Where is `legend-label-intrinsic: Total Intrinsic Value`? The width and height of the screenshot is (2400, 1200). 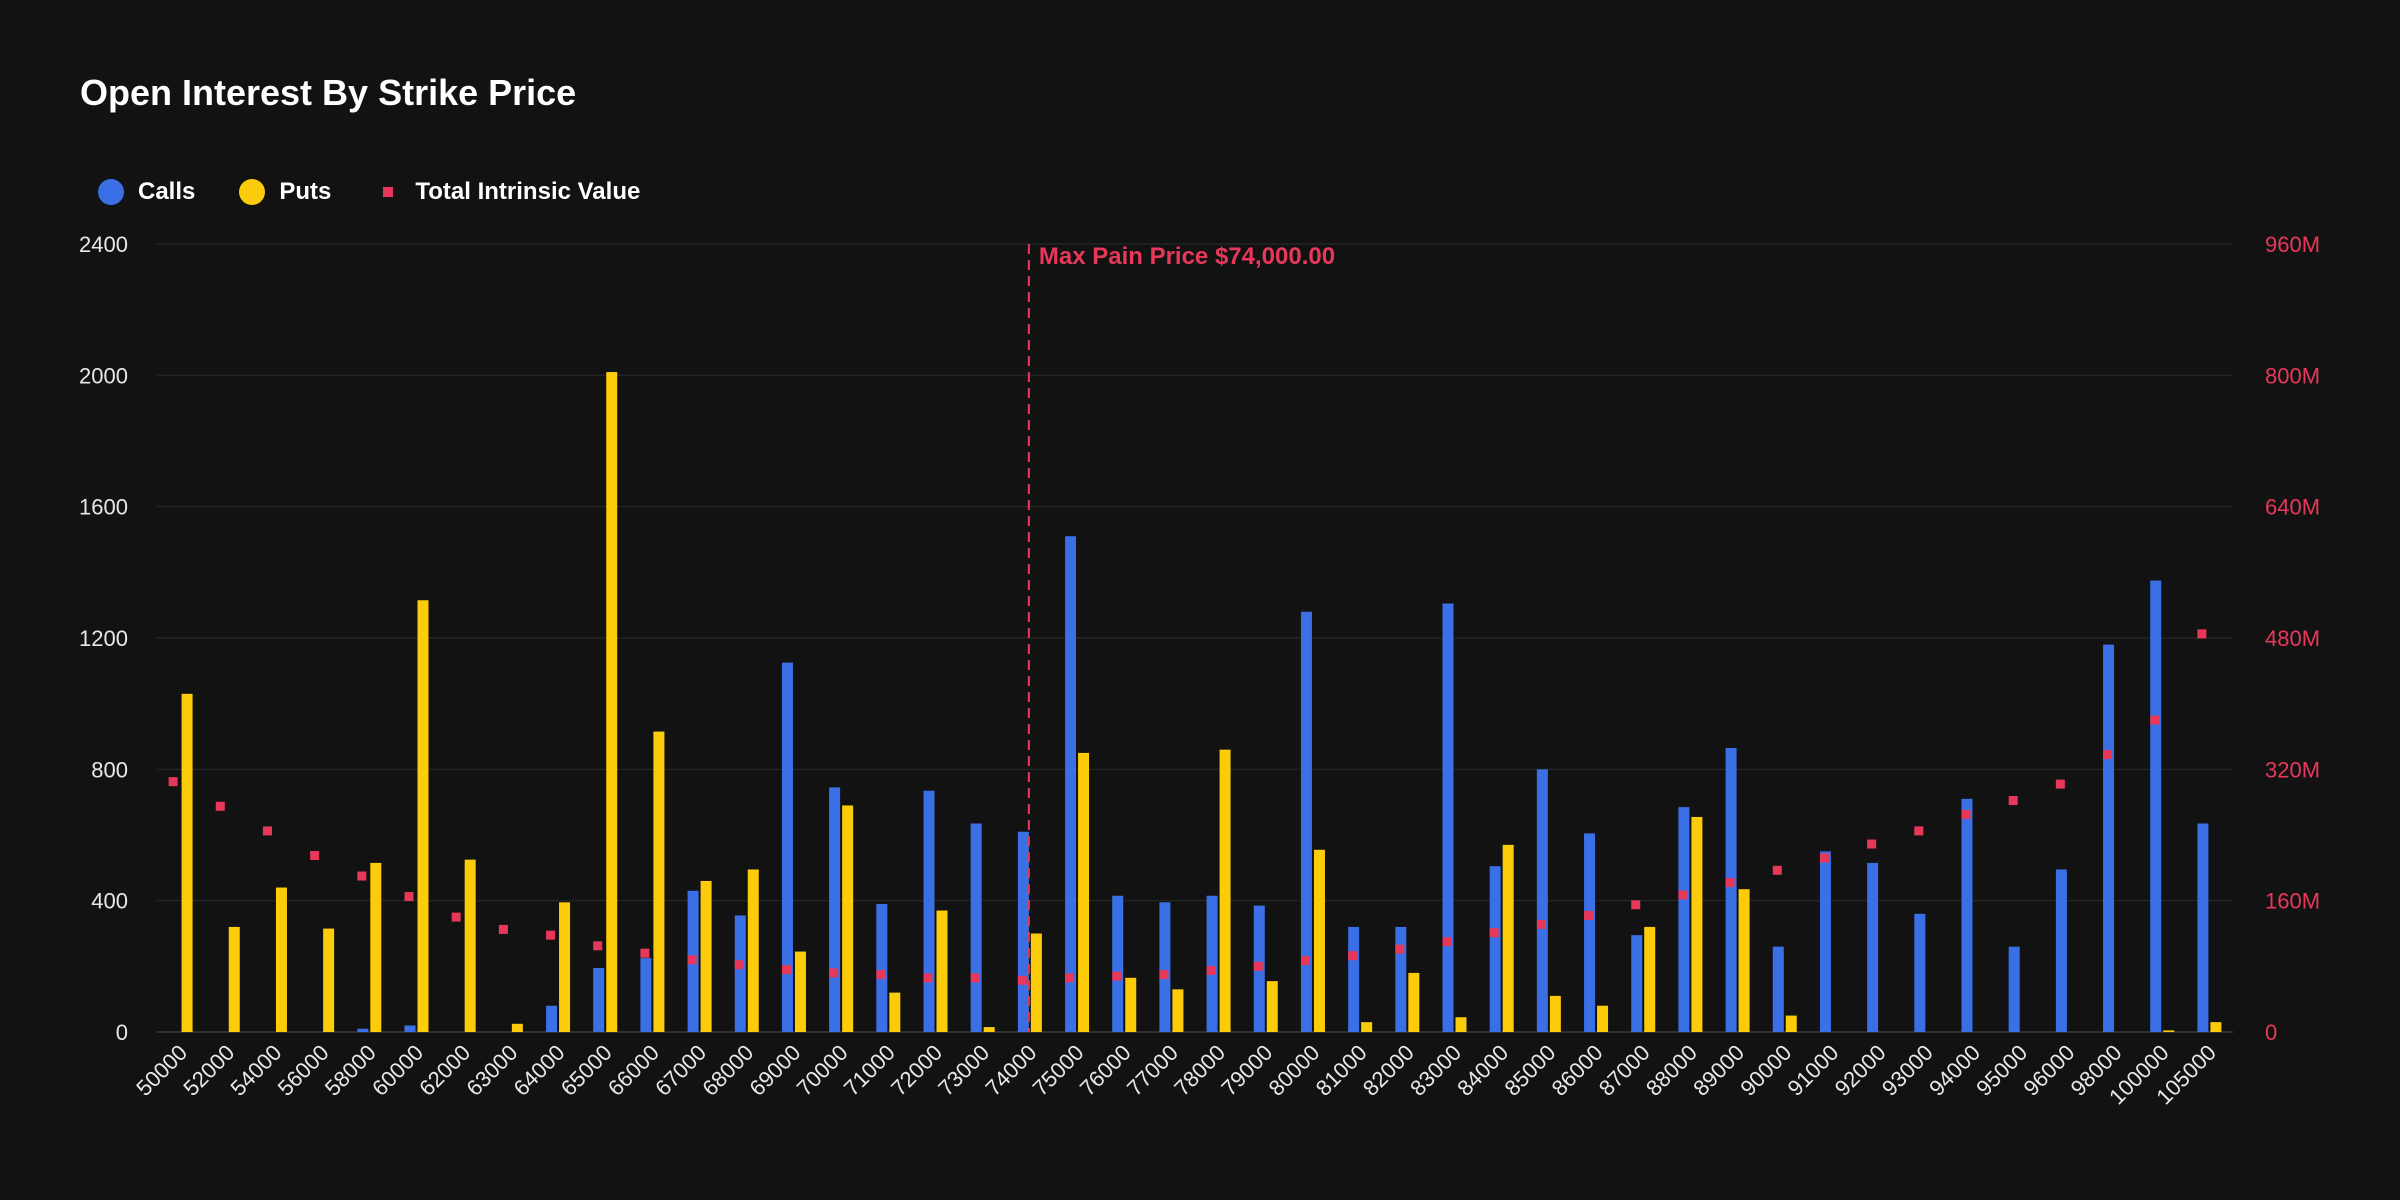
legend-label-intrinsic: Total Intrinsic Value is located at coordinates (528, 191).